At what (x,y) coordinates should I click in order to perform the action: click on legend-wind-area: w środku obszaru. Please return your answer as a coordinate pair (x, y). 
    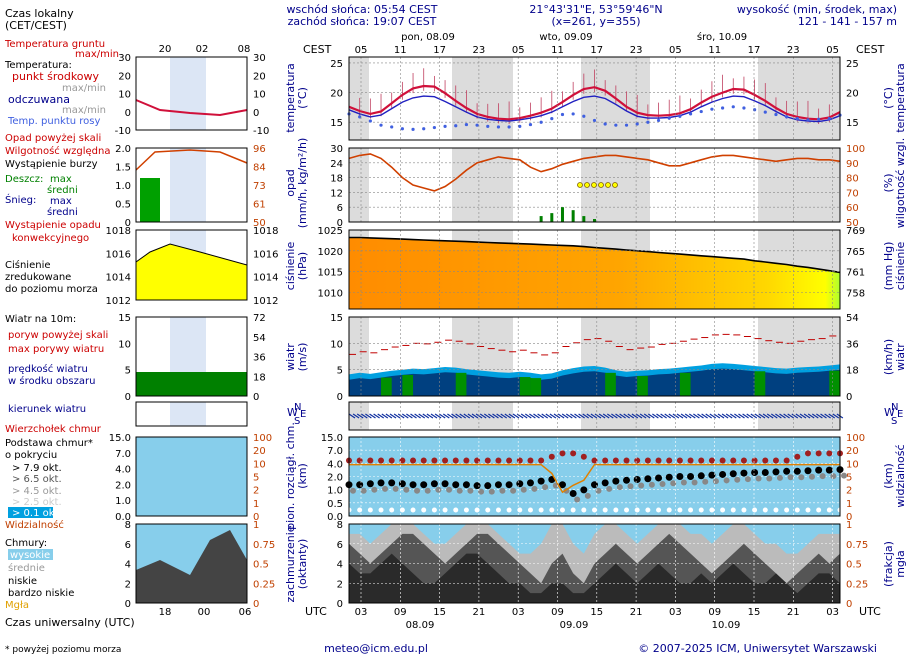
    Looking at the image, I should click on (51, 381).